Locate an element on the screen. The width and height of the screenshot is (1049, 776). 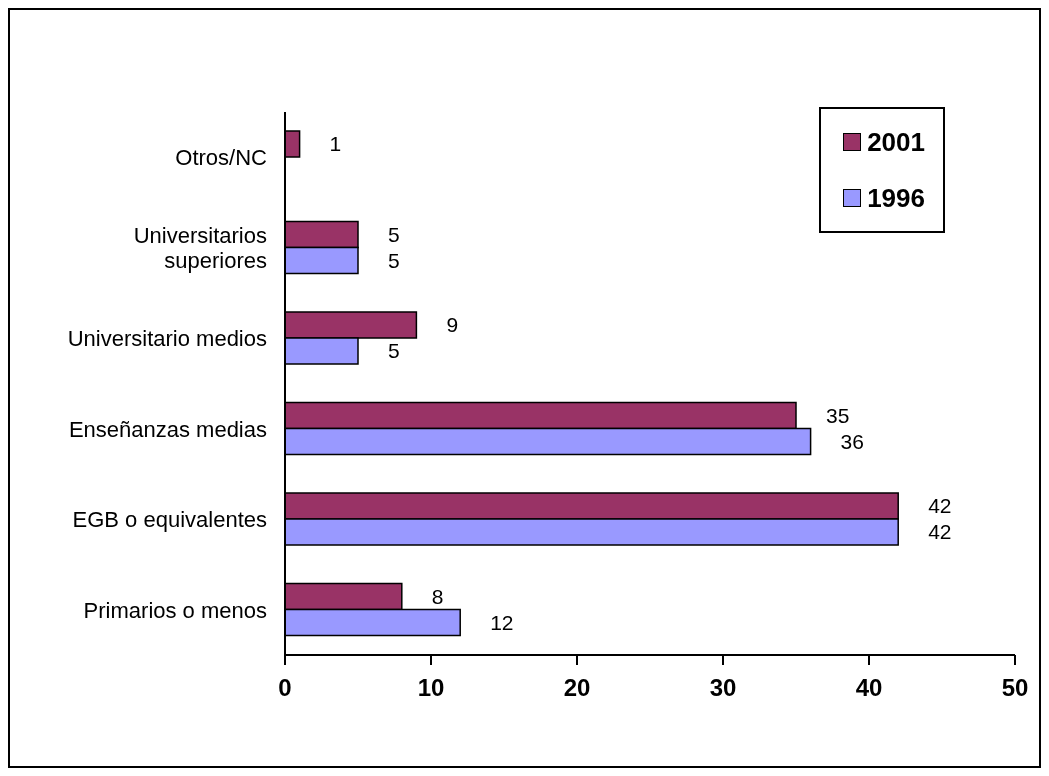
data-label: 8 is located at coordinates (437, 596).